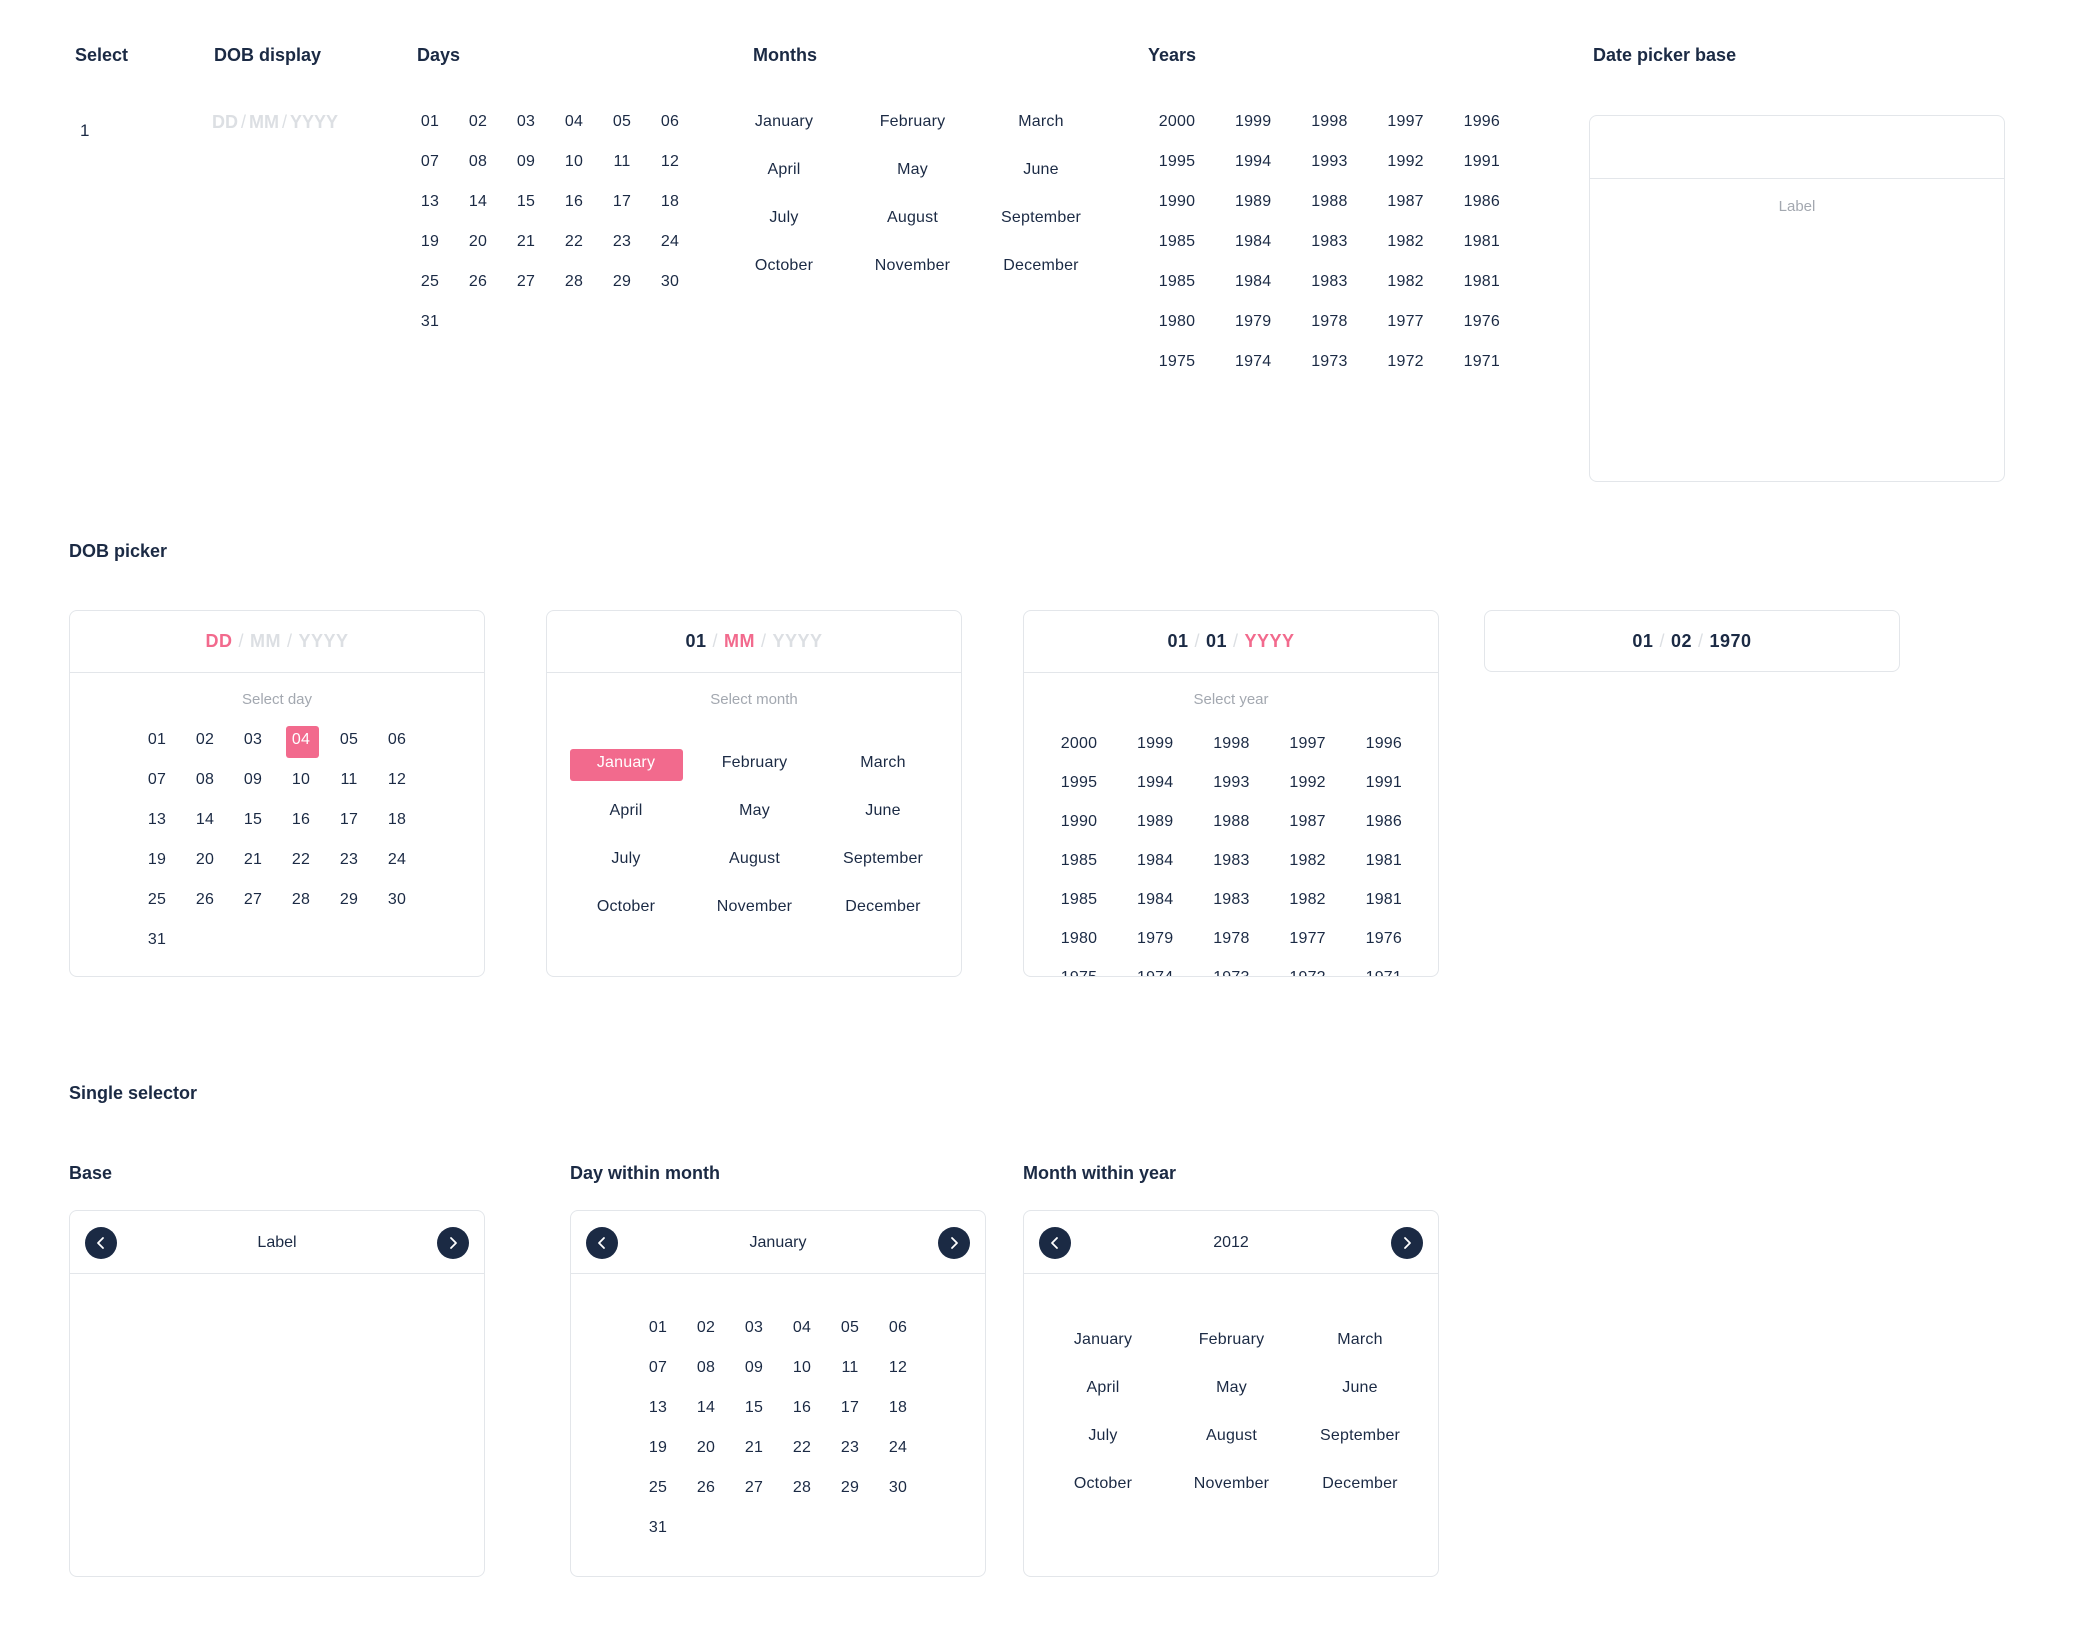  What do you see at coordinates (1405, 361) in the screenshot?
I see `year-cell: 1972` at bounding box center [1405, 361].